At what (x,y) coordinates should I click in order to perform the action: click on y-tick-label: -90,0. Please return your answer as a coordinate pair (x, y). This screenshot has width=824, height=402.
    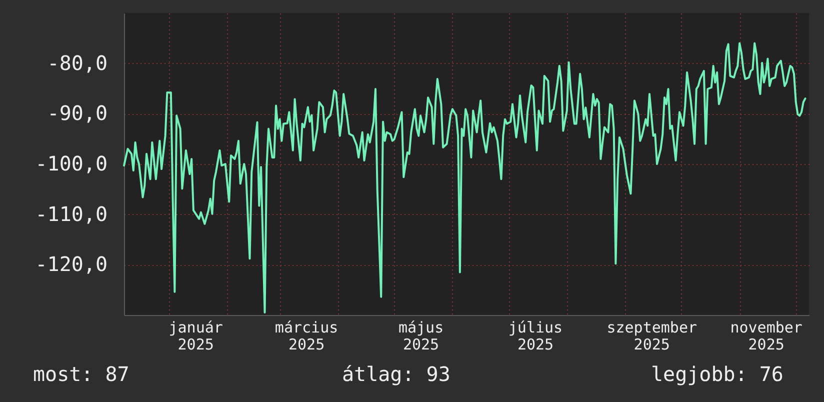
    Looking at the image, I should click on (77, 113).